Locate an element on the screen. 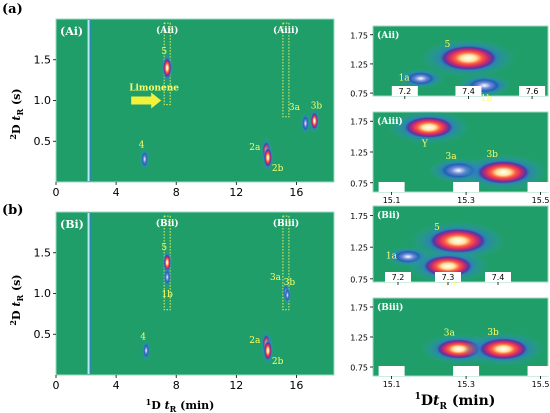 The width and height of the screenshot is (550, 413). zoom-box-aiii is located at coordinates (286, 70).